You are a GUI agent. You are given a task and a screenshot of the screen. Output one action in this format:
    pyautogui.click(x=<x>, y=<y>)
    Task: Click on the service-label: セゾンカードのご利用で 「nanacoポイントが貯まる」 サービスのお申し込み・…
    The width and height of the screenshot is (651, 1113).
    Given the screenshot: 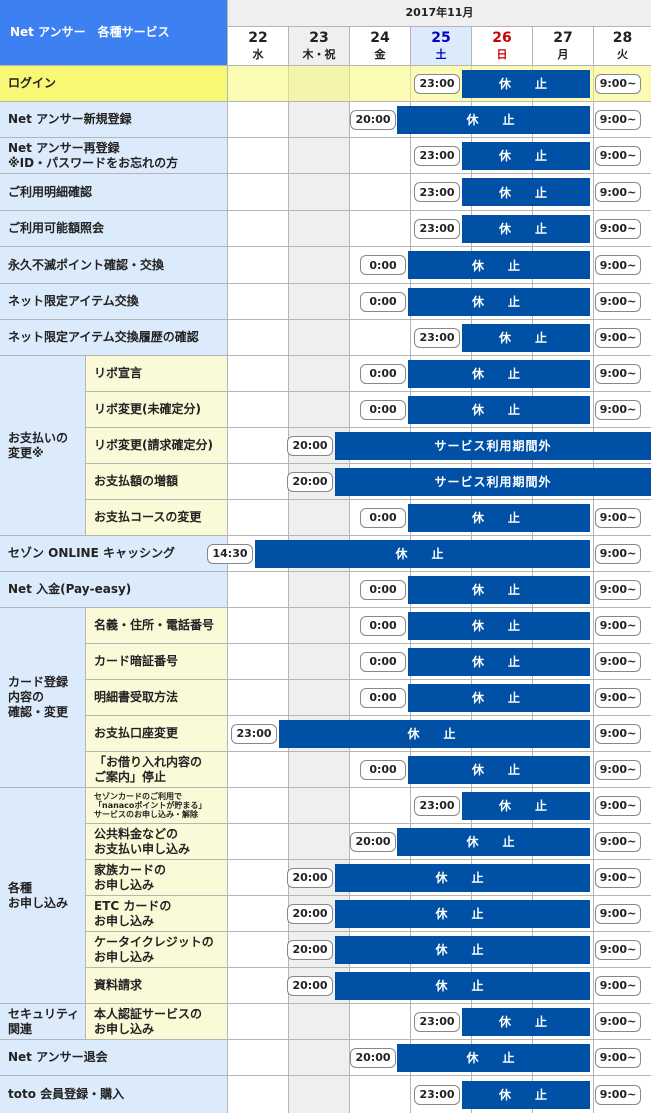 What is the action you would take?
    pyautogui.click(x=156, y=805)
    